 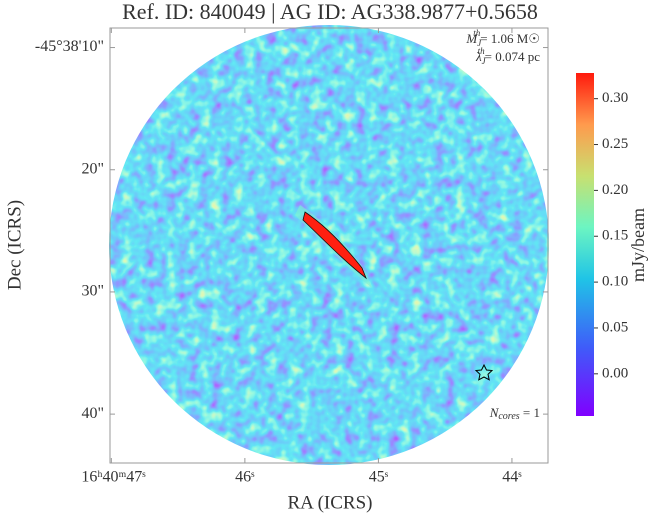 What do you see at coordinates (69, 46) in the screenshot?
I see `y-tick-label: -45°38'10"` at bounding box center [69, 46].